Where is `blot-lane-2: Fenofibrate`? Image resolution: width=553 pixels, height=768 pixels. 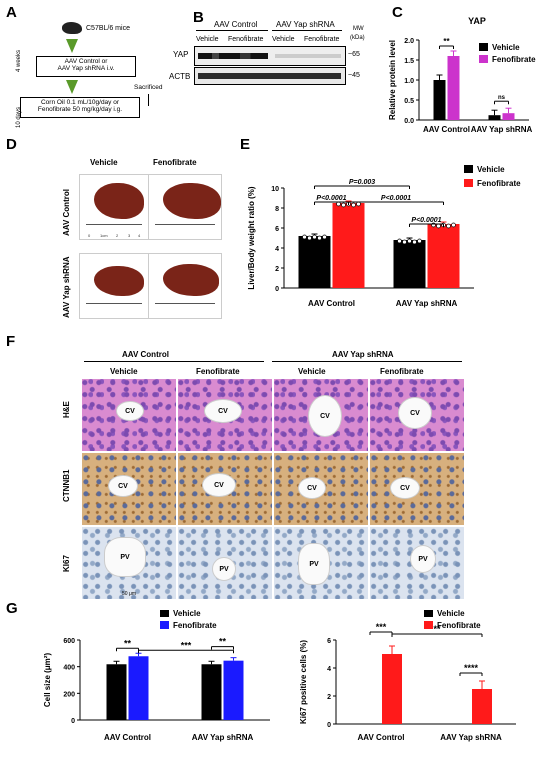 blot-lane-2: Fenofibrate is located at coordinates (246, 39).